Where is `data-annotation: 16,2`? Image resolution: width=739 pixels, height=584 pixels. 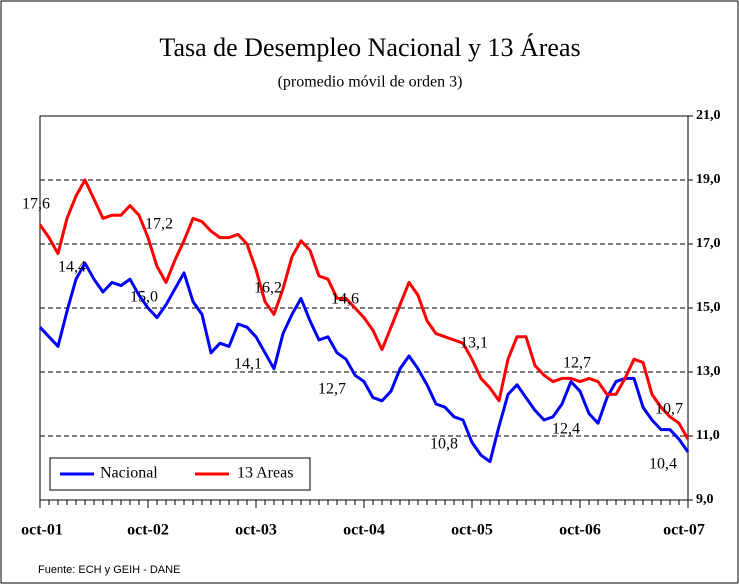 data-annotation: 16,2 is located at coordinates (268, 288).